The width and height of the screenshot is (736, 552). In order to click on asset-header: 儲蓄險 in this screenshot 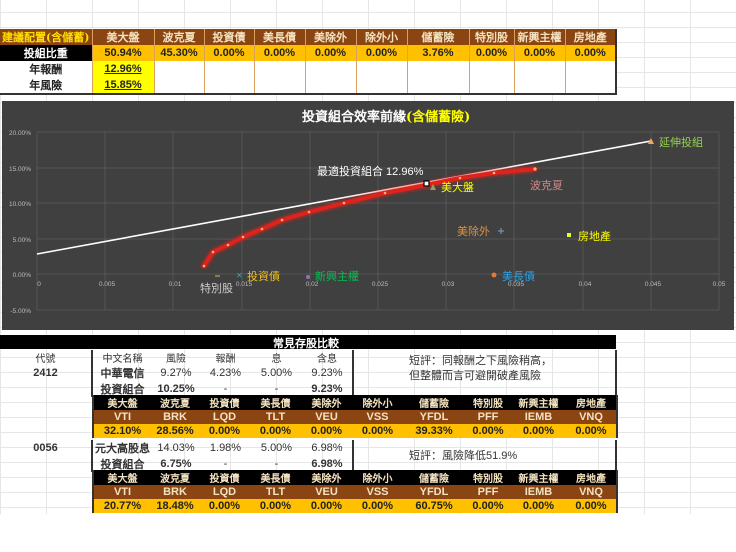, I will do `click(438, 37)`.